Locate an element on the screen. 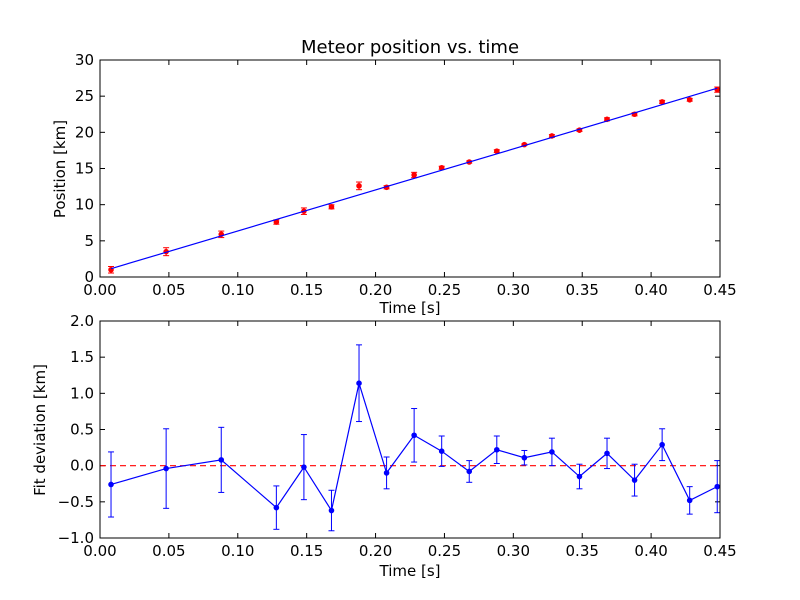  y-axis-label-bottom: Fit deviation [km] is located at coordinates (40, 430).